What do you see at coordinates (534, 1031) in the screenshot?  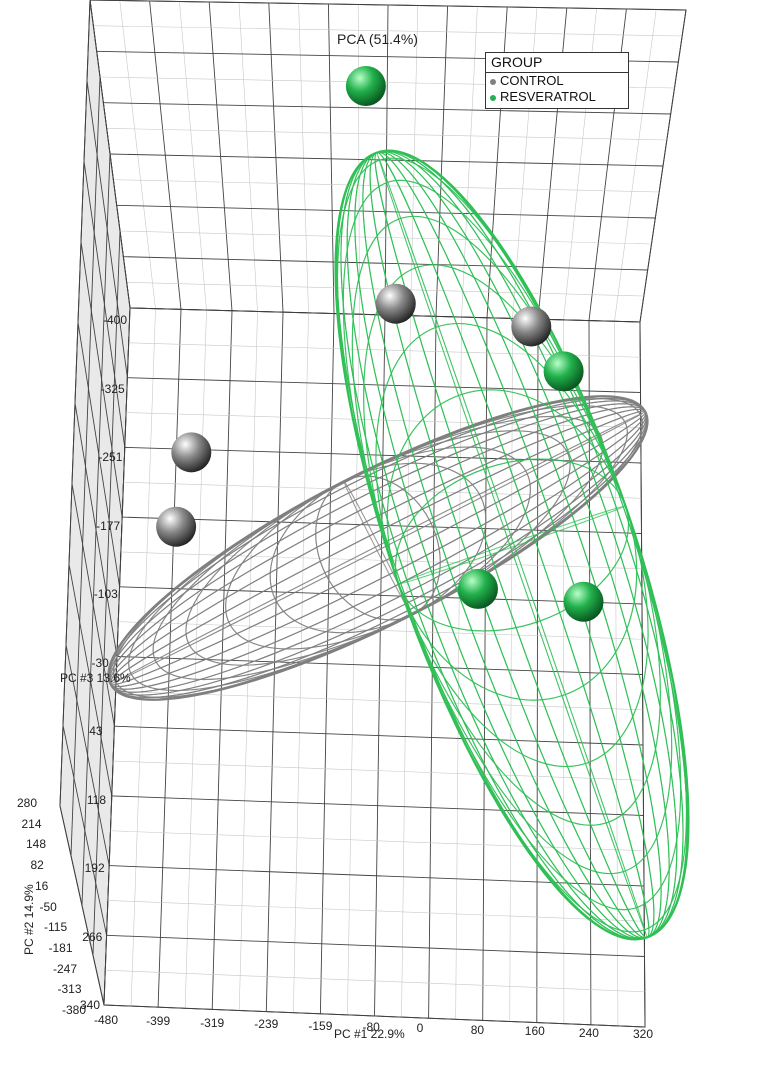 I see `x-tick-label: 160` at bounding box center [534, 1031].